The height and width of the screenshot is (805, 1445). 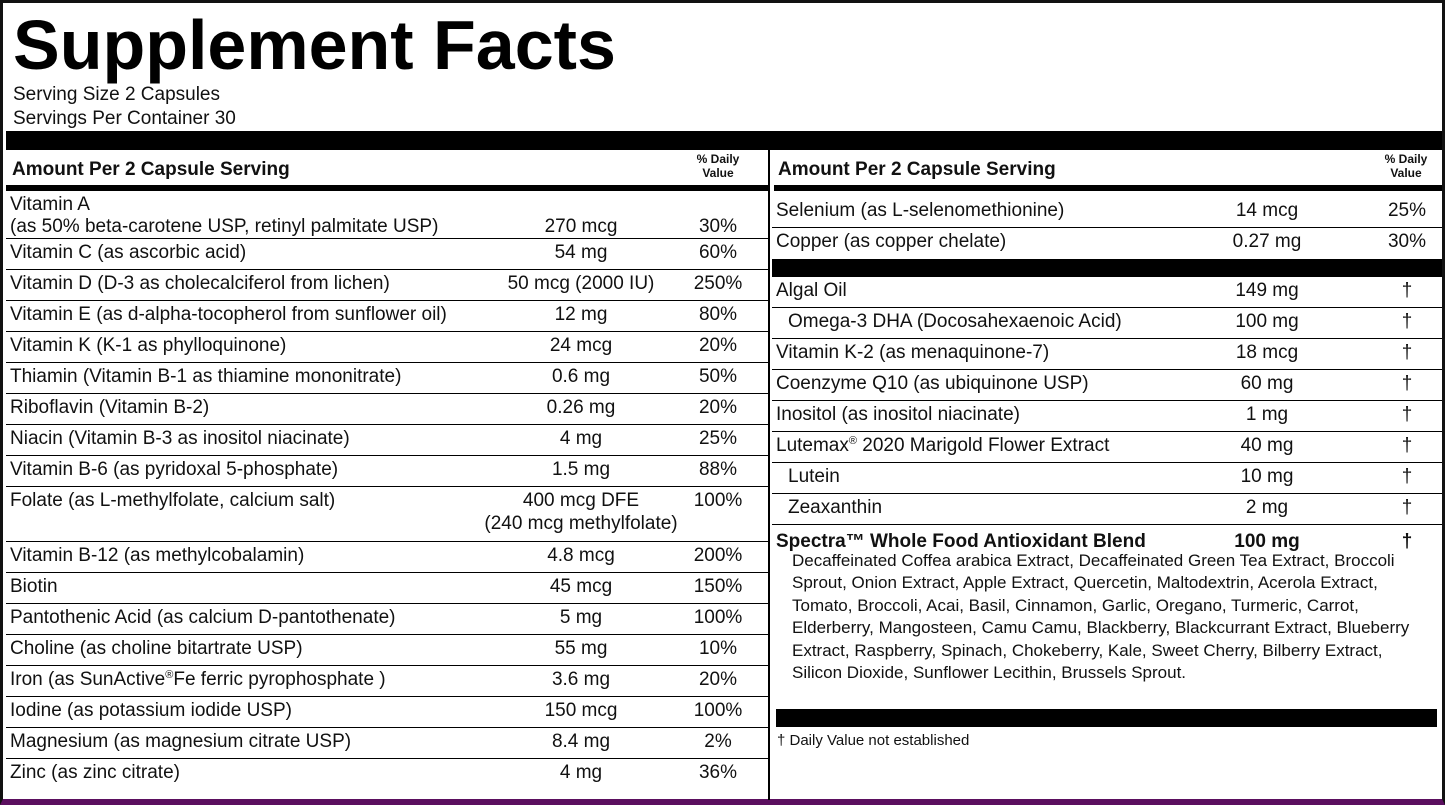 What do you see at coordinates (581, 710) in the screenshot?
I see `nutrient-amount: 150 mcg` at bounding box center [581, 710].